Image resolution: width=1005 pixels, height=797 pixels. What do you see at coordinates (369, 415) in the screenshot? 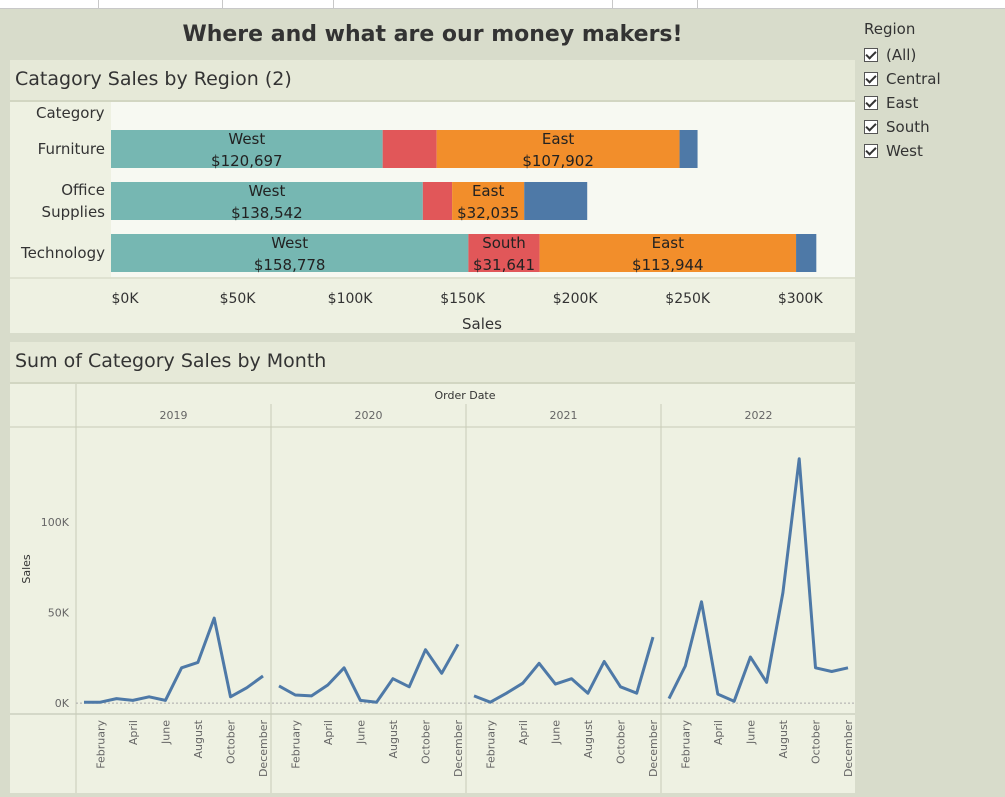
I see `line-year-label: 2020` at bounding box center [369, 415].